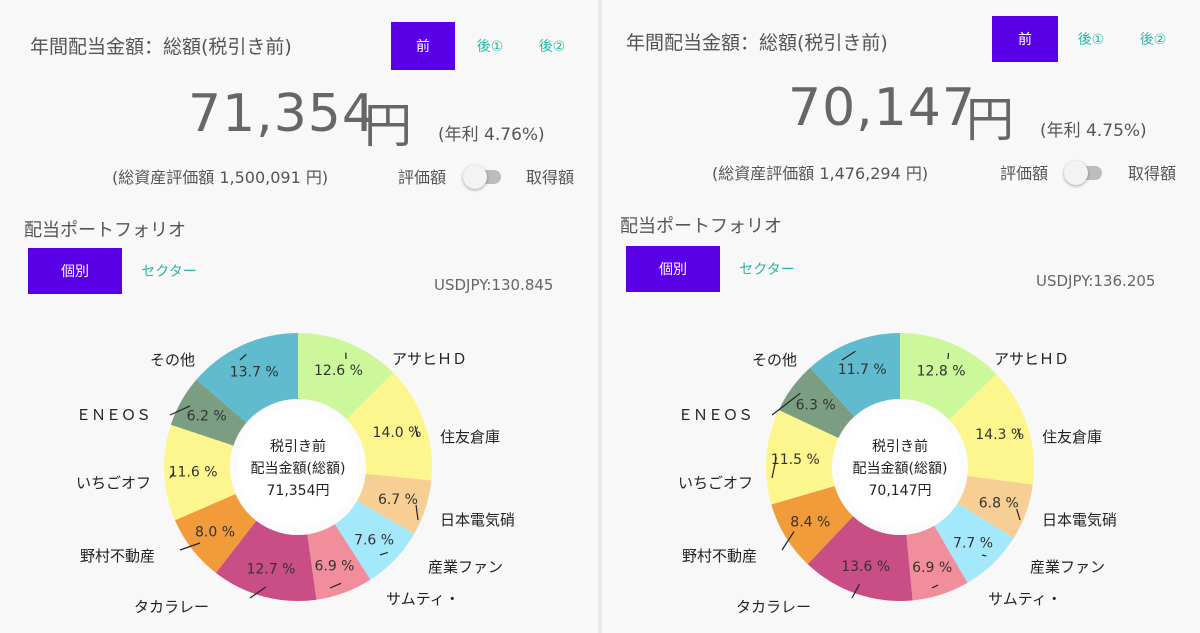 Image resolution: width=1200 pixels, height=633 pixels. What do you see at coordinates (900, 491) in the screenshot?
I see `donut-center-text: 70,147円` at bounding box center [900, 491].